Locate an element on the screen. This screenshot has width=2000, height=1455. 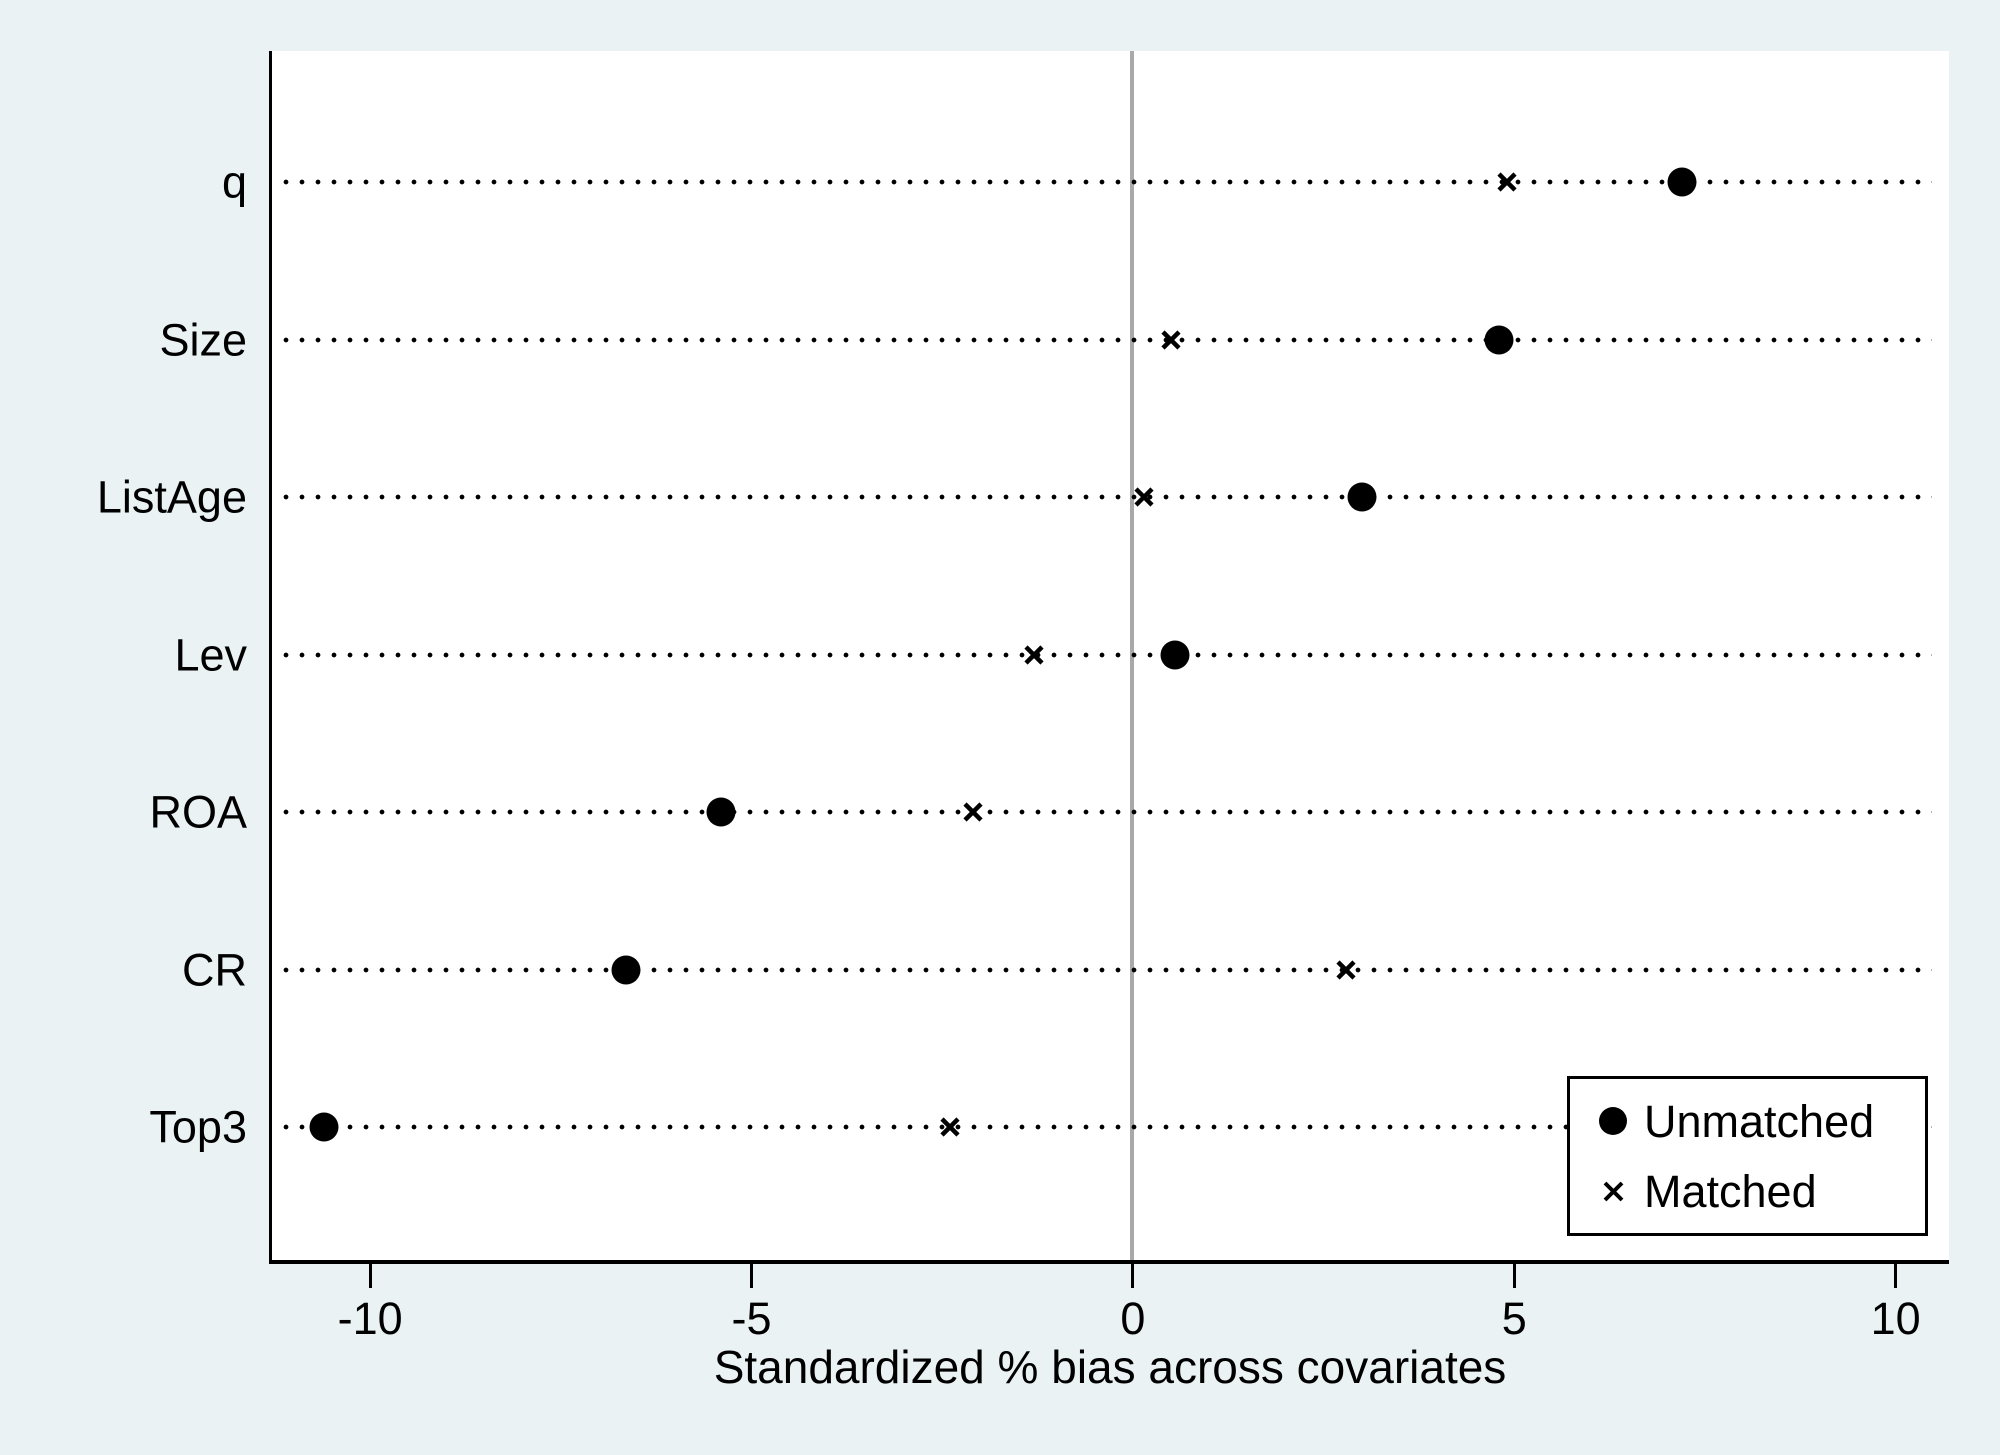
legend-entry-matched: Matched is located at coordinates (1753, 1191).